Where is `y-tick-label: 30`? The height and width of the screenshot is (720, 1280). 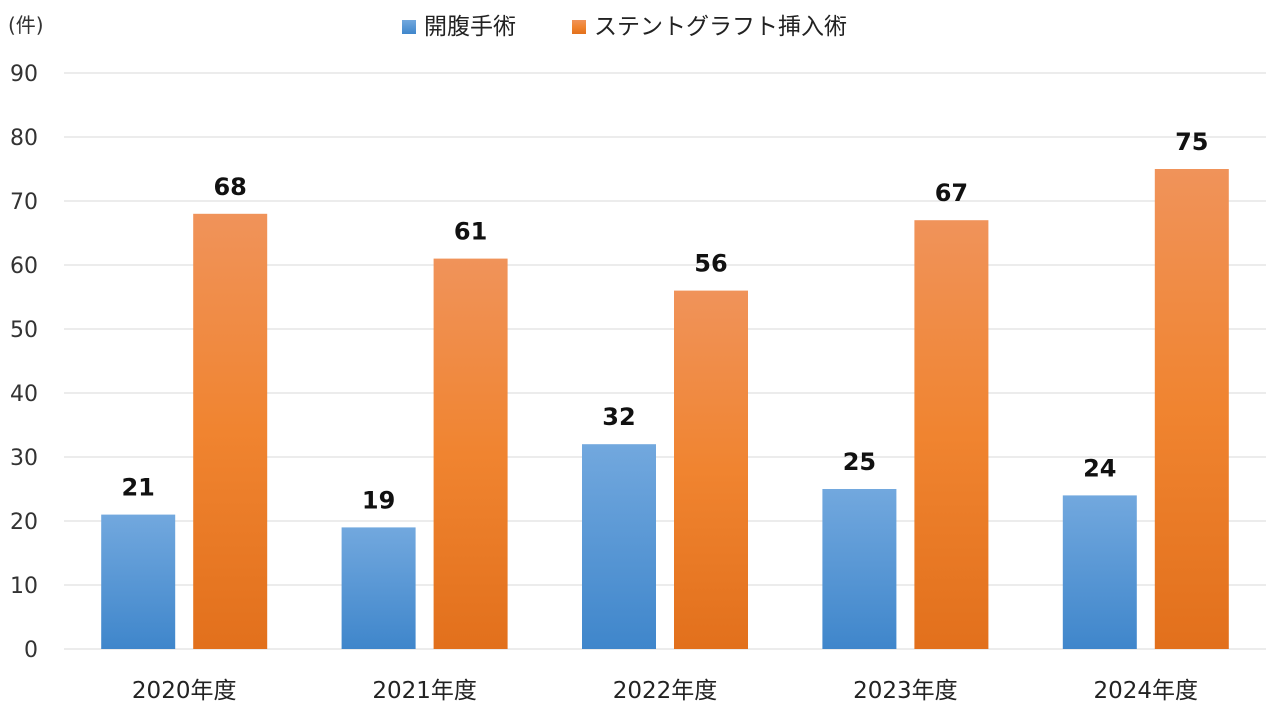 y-tick-label: 30 is located at coordinates (24, 458).